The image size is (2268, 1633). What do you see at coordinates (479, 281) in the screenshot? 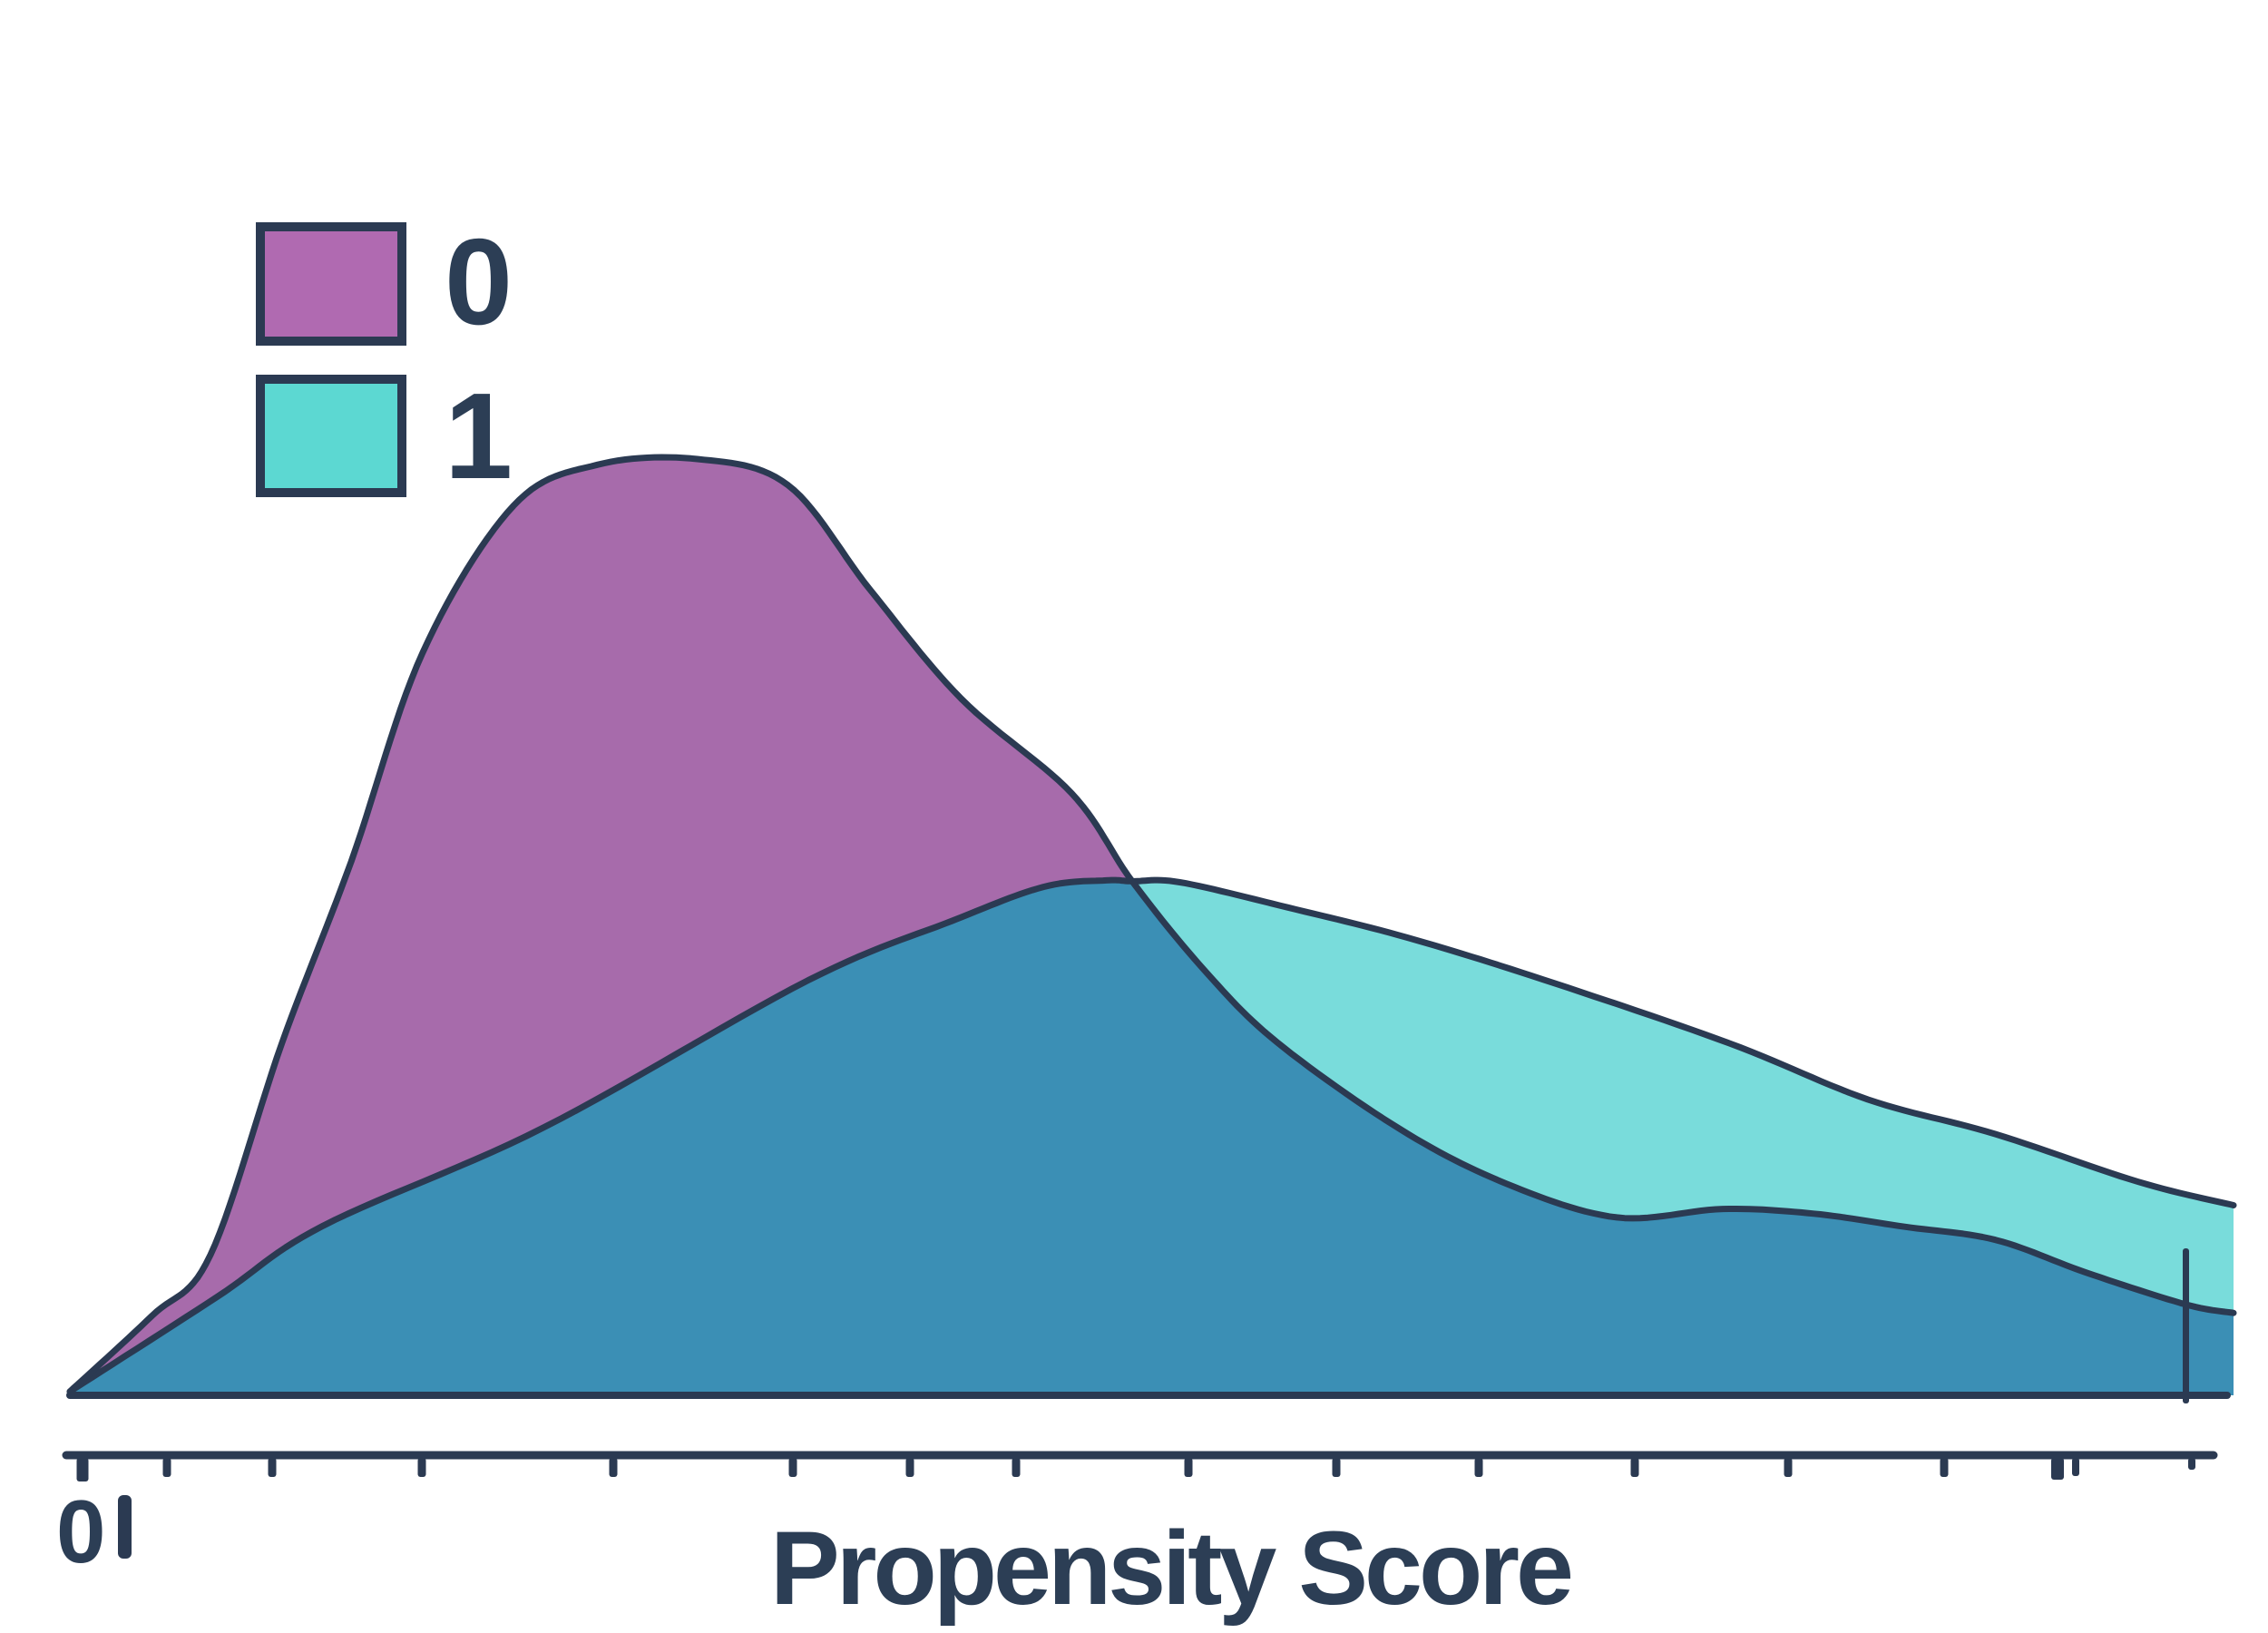
I see `legend-label-group-0: 0` at bounding box center [479, 281].